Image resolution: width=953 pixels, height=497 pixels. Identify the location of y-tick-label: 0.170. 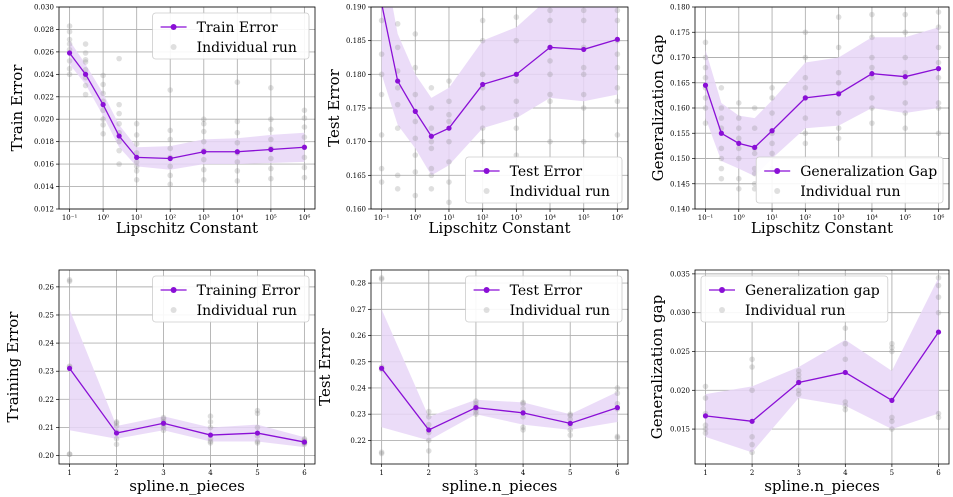
(356, 142).